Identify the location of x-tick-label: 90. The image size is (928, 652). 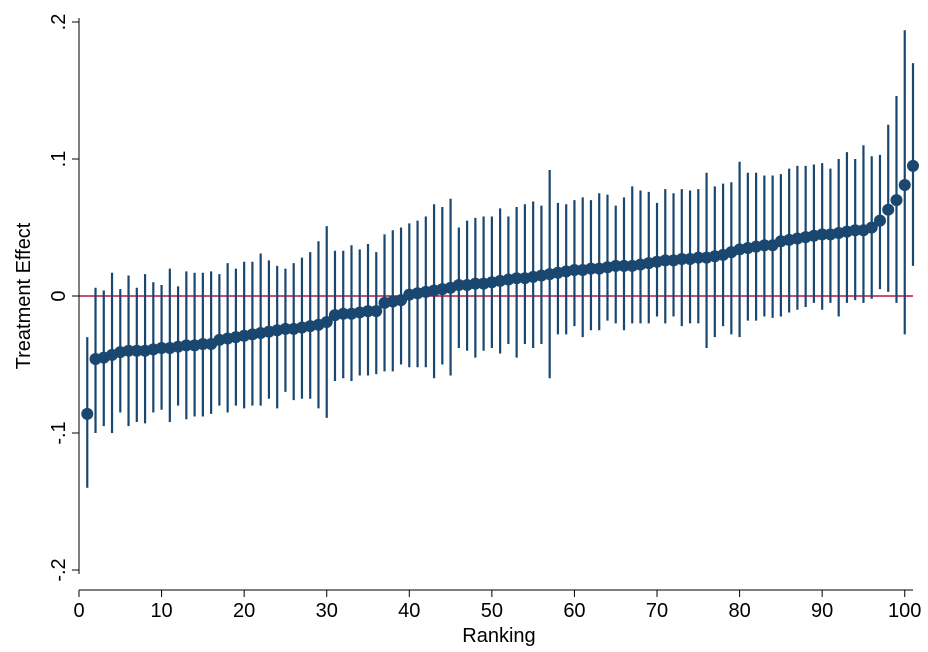
(822, 611).